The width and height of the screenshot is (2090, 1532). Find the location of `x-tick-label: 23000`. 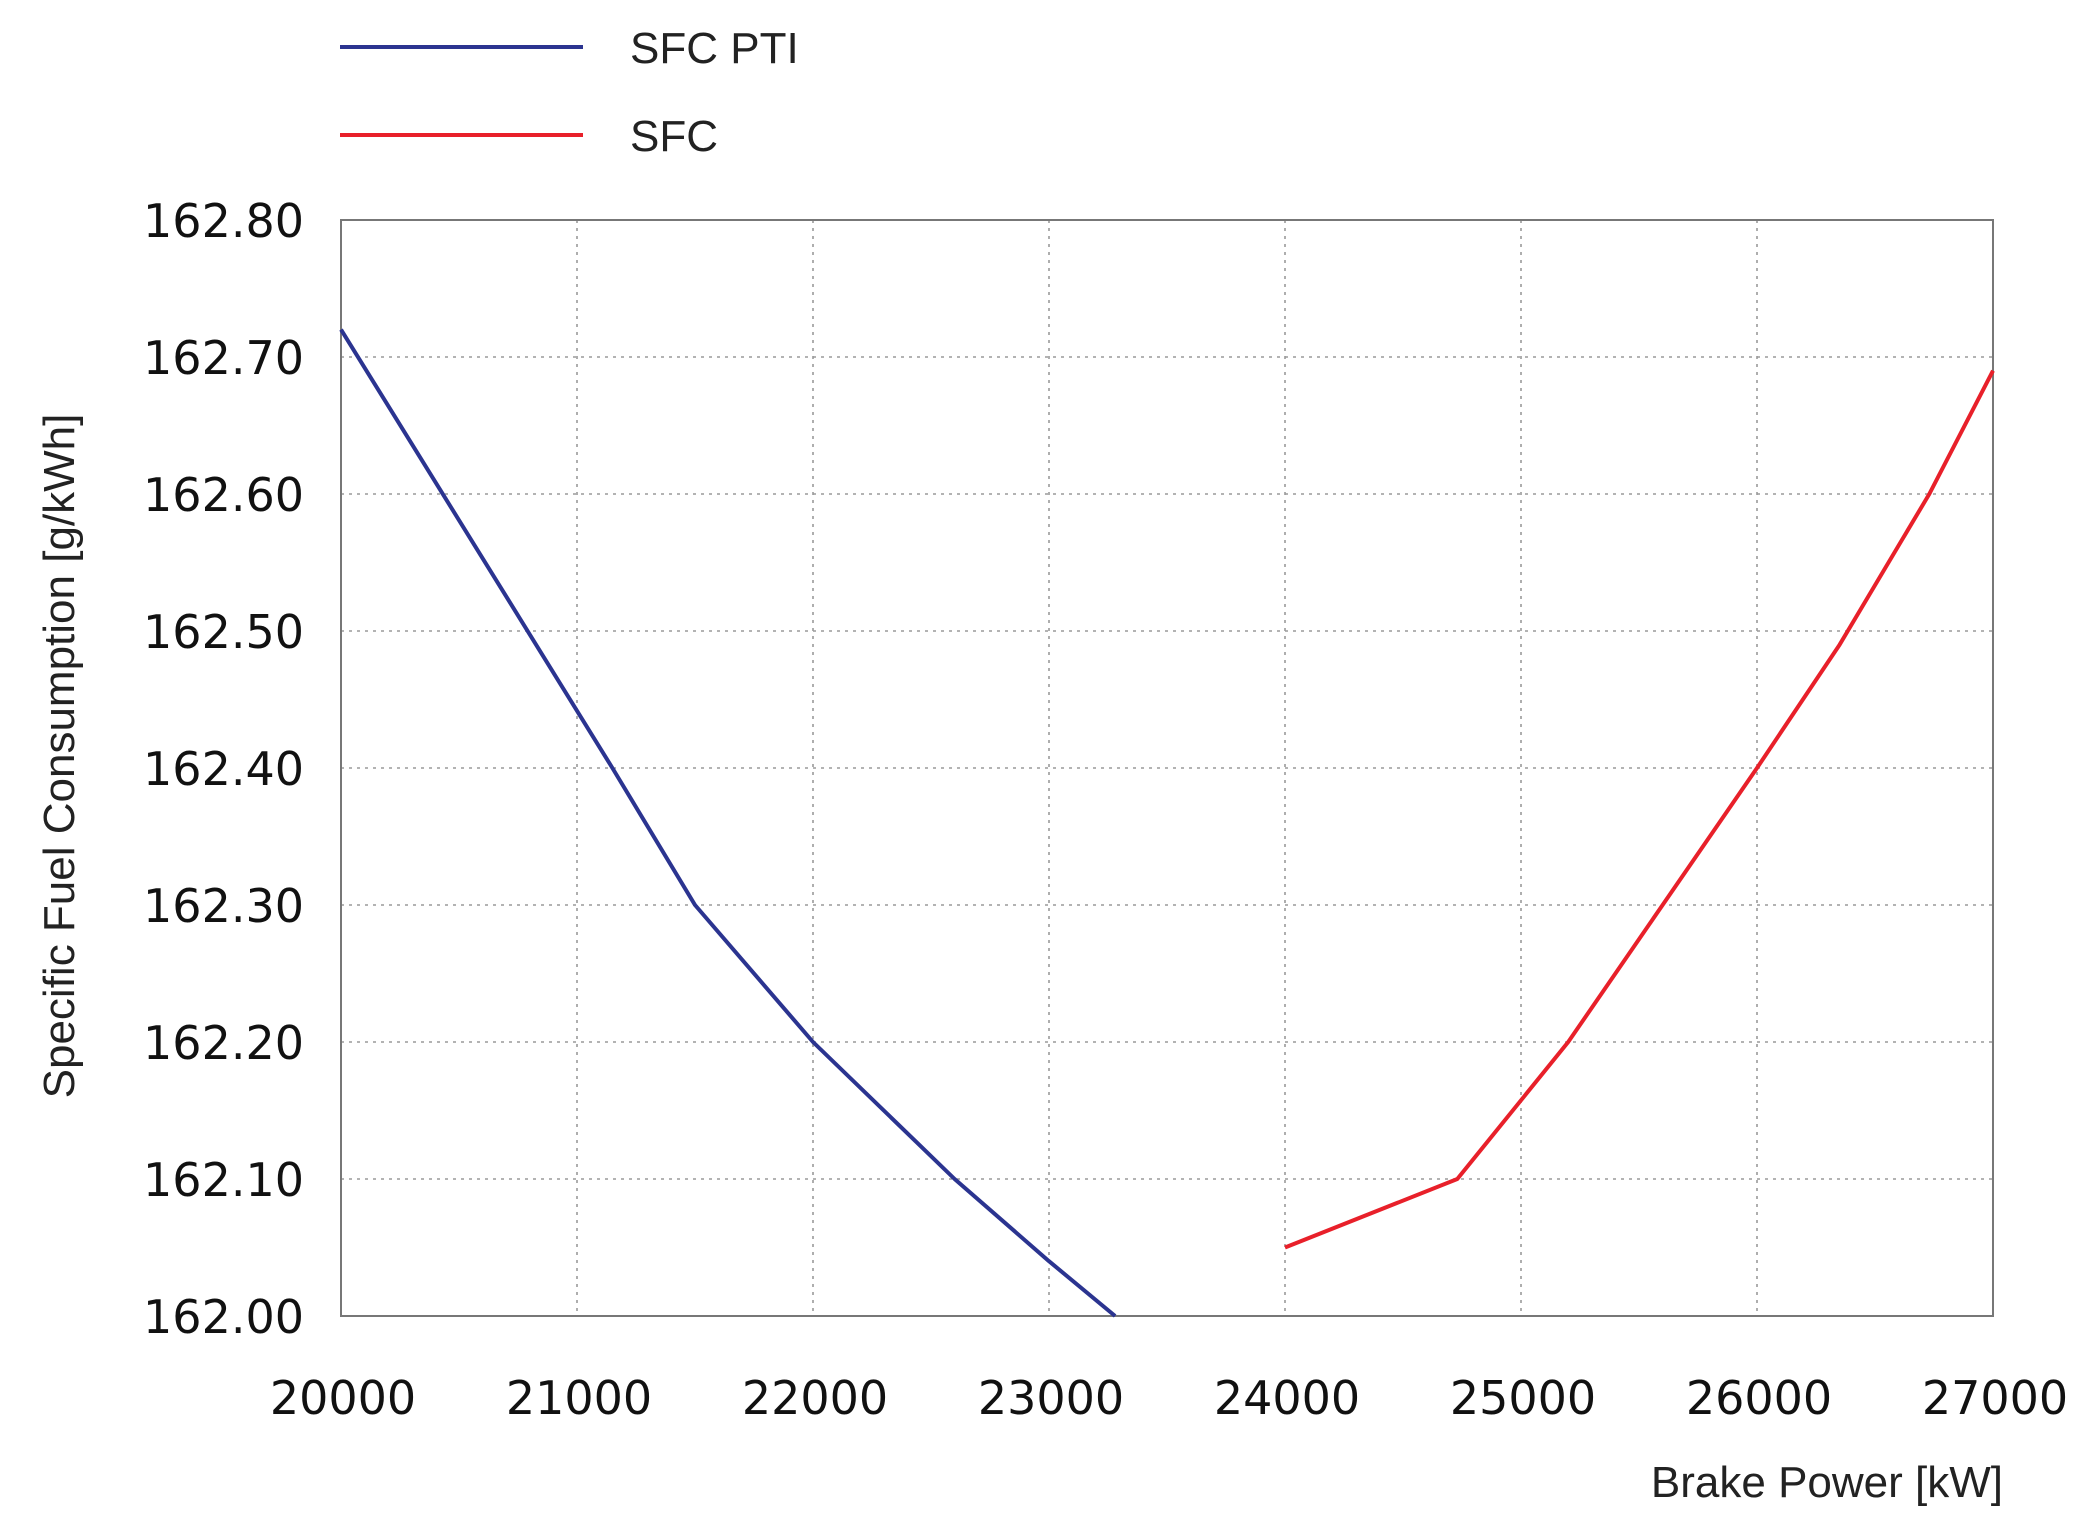

x-tick-label: 23000 is located at coordinates (1051, 1398).